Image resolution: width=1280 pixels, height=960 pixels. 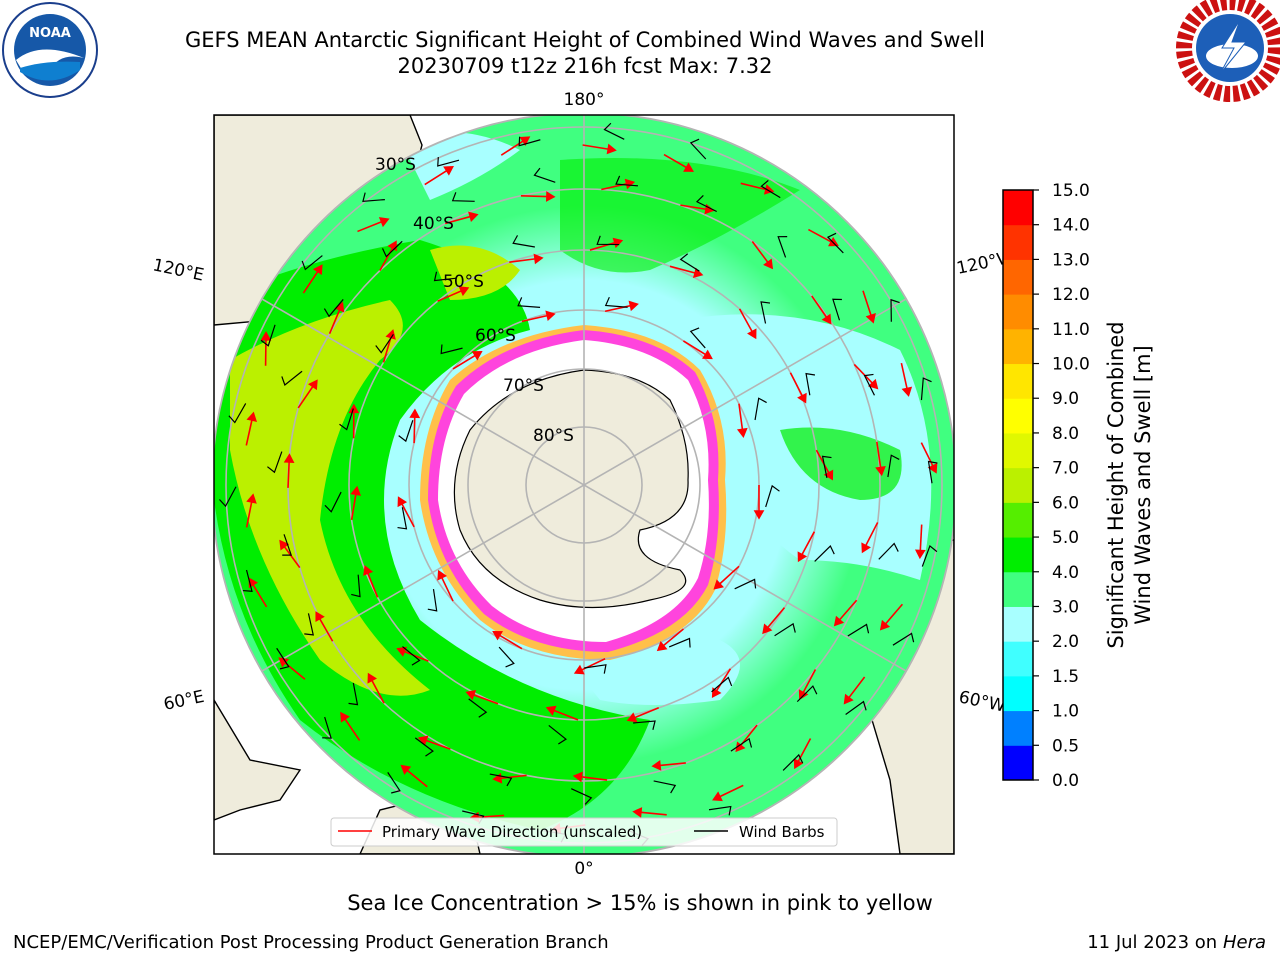 I want to click on colorbar-tick-label: 3.0, so click(x=1065, y=607).